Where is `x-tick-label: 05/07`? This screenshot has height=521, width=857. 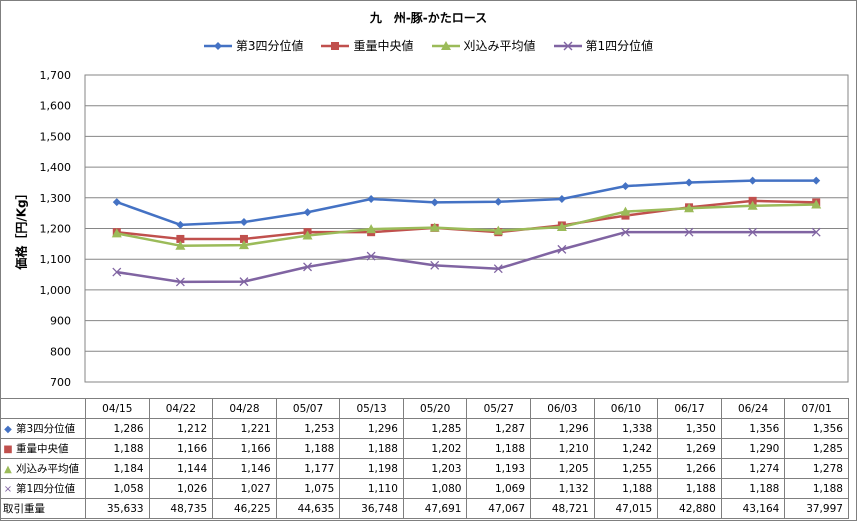
x-tick-label: 05/07 is located at coordinates (308, 408).